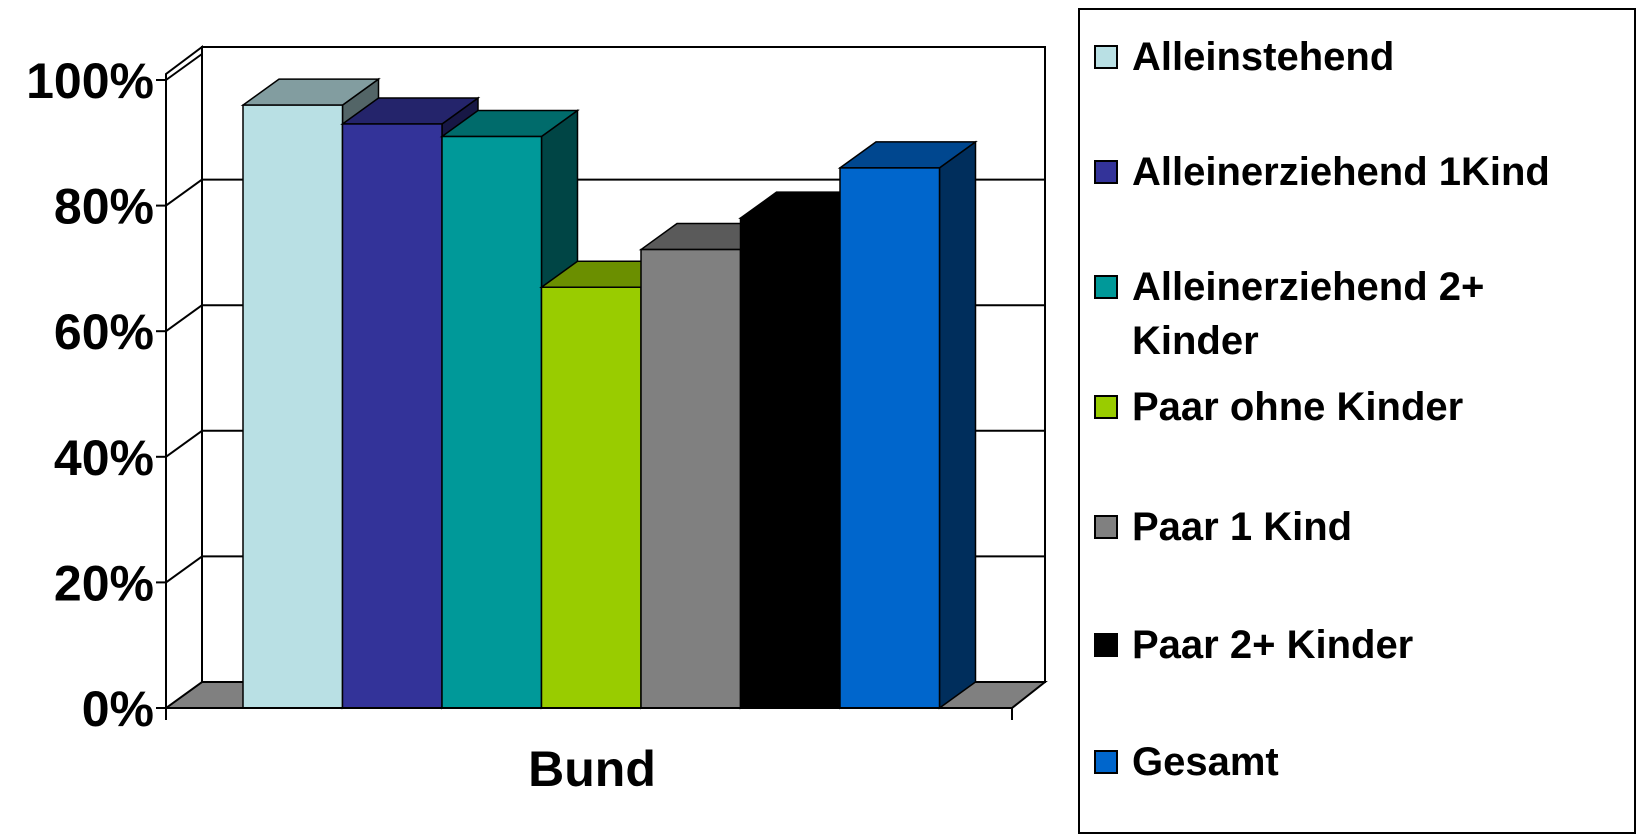 The width and height of the screenshot is (1641, 836). What do you see at coordinates (1298, 407) in the screenshot?
I see `legend-label: Paar ohne Kinder` at bounding box center [1298, 407].